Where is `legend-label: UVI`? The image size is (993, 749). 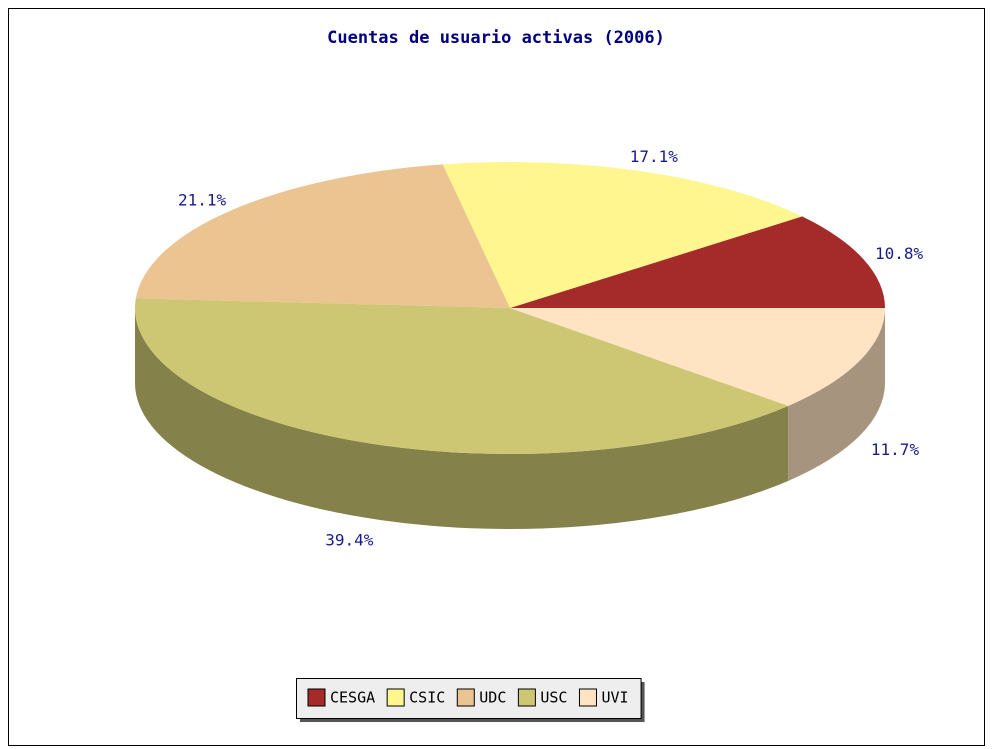 legend-label: UVI is located at coordinates (614, 698).